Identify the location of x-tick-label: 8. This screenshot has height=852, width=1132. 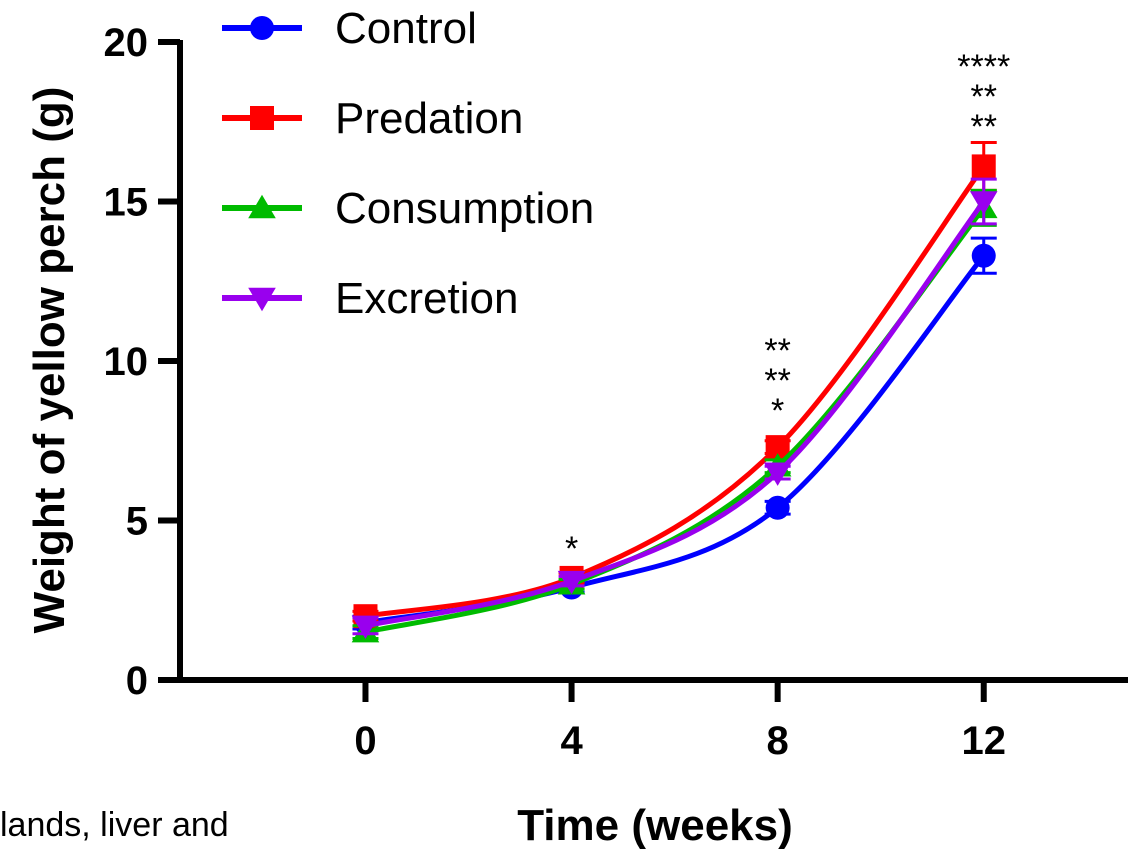
(778, 741).